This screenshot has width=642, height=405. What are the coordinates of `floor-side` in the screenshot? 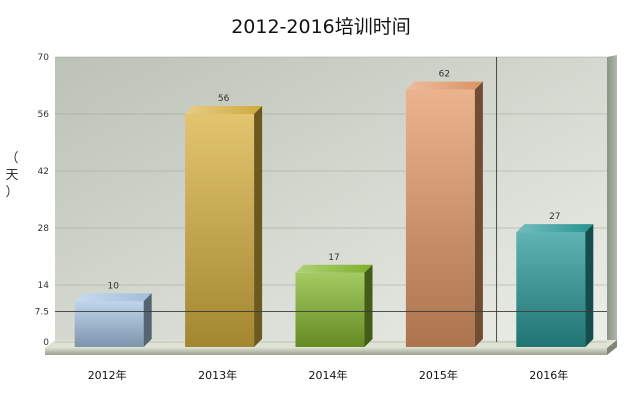 It's located at (612, 347).